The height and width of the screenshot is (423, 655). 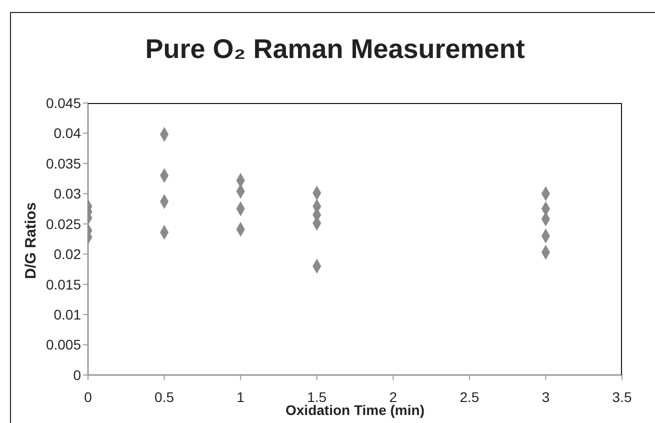 What do you see at coordinates (470, 396) in the screenshot?
I see `x-tick-label: 2.5` at bounding box center [470, 396].